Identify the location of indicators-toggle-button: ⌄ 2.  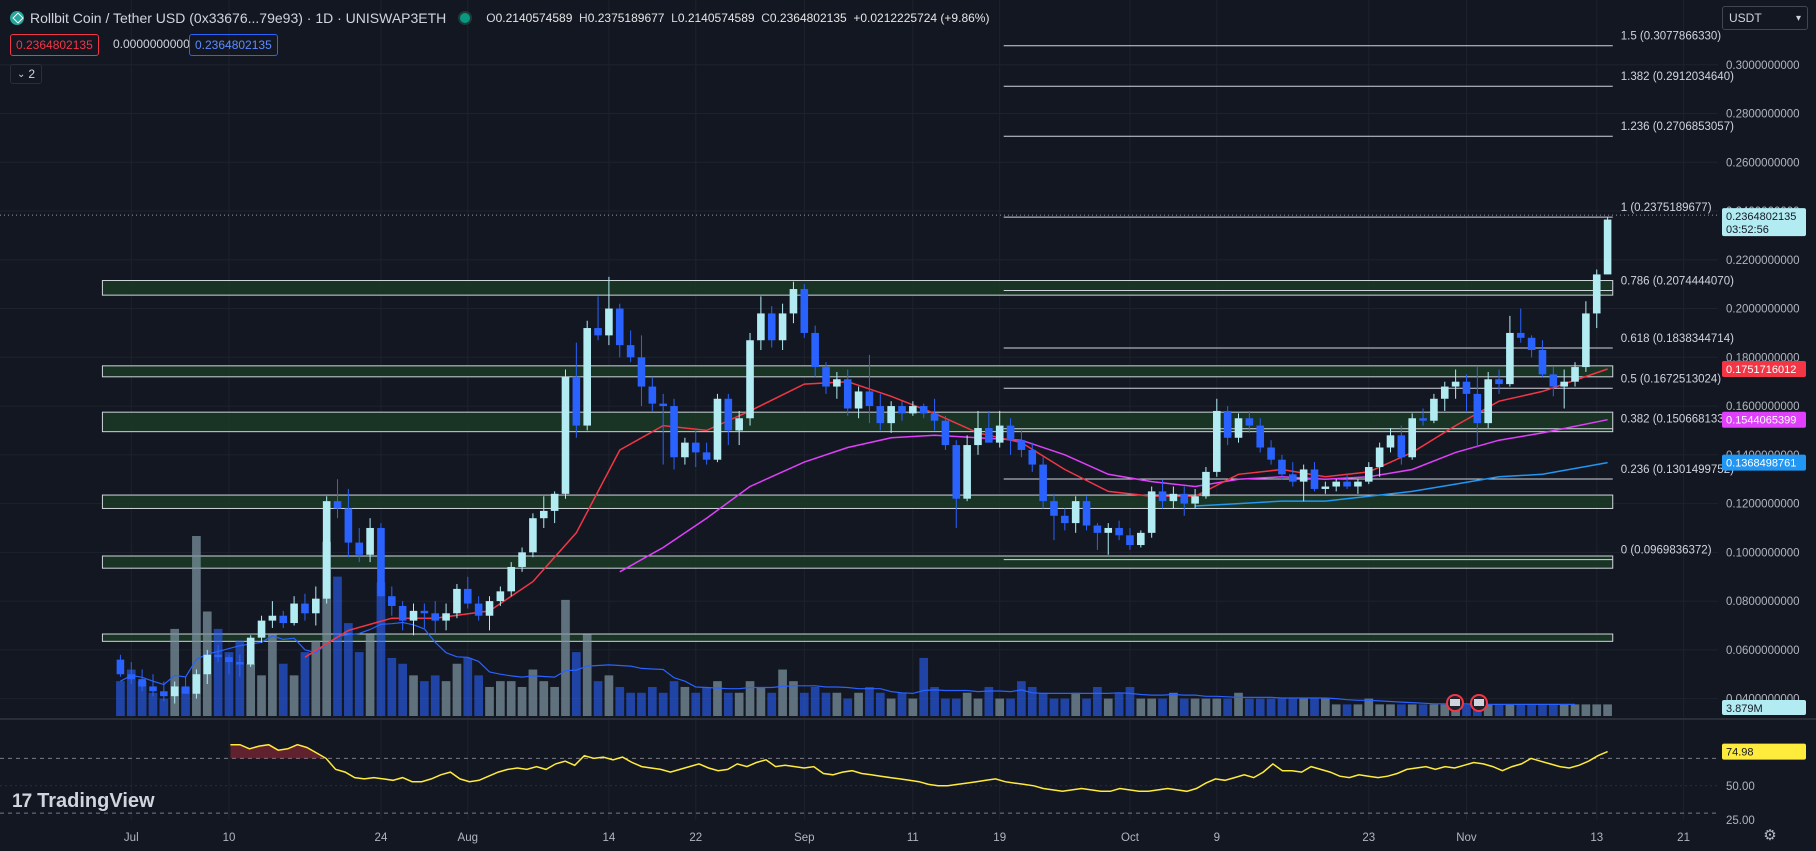
(26, 74).